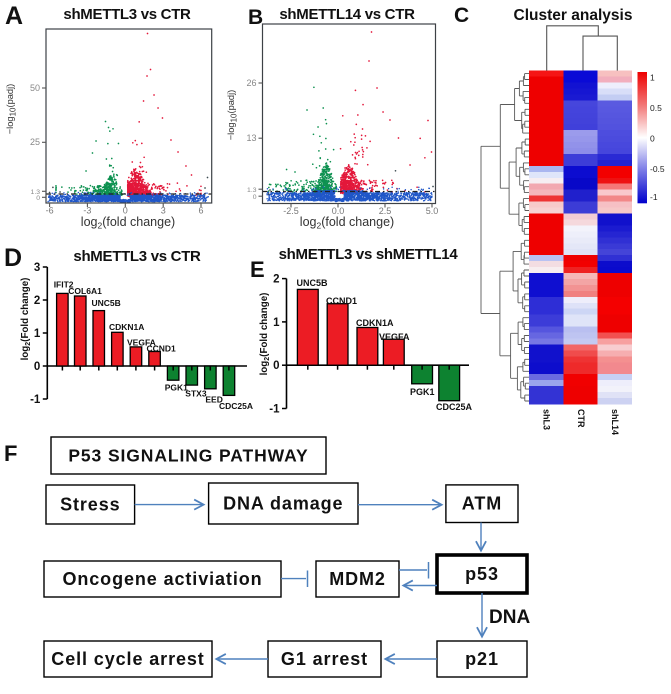 This screenshot has width=671, height=694. Describe the element at coordinates (35, 88) in the screenshot. I see `svg-text: 50` at that location.